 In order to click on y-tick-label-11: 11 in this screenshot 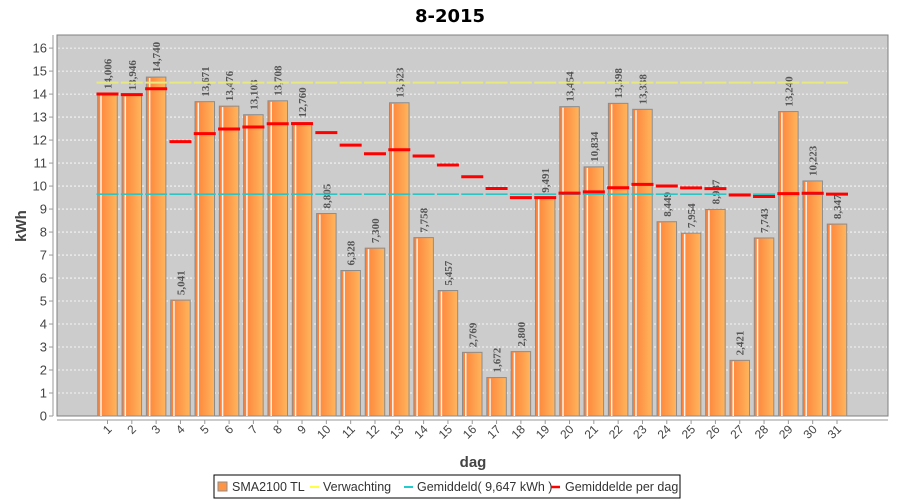, I will do `click(41, 163)`.